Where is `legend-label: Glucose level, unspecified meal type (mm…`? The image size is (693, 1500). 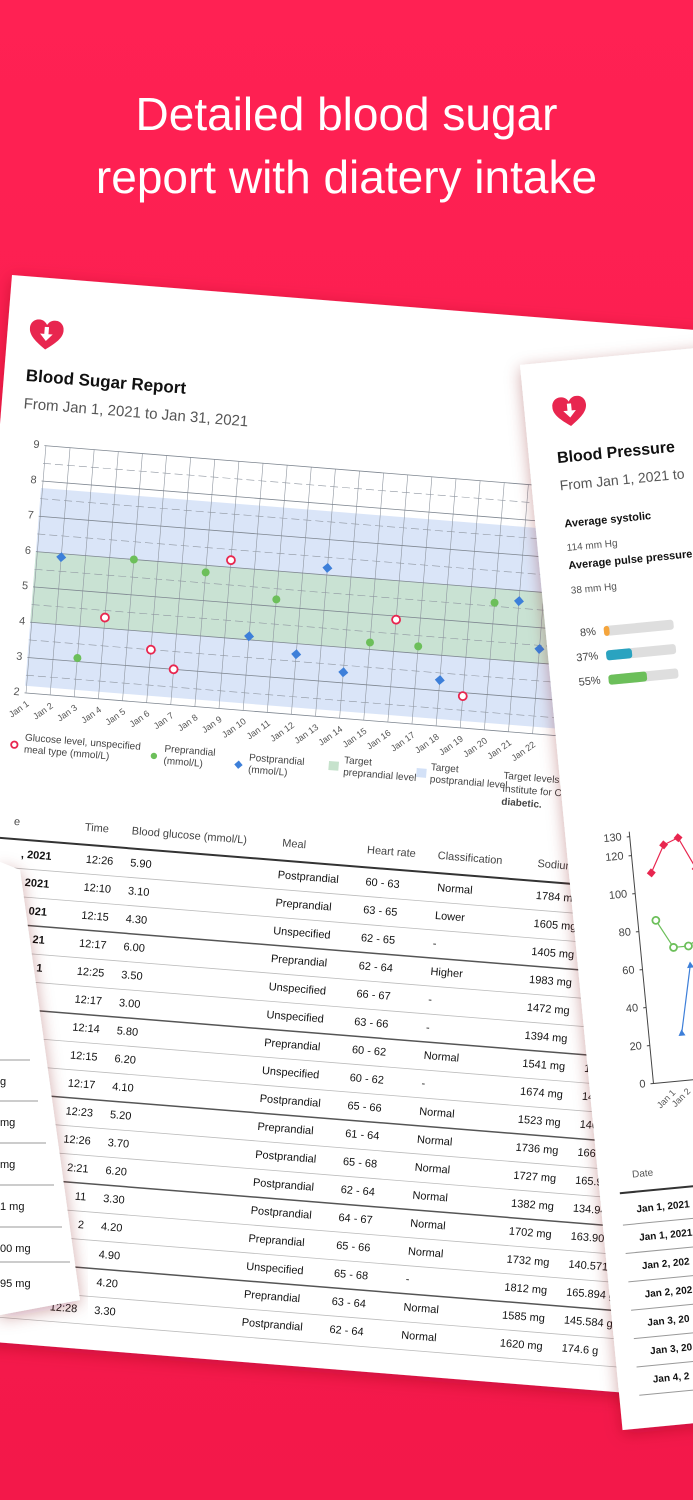
legend-label: Glucose level, unspecified meal type (mm… is located at coordinates (83, 748).